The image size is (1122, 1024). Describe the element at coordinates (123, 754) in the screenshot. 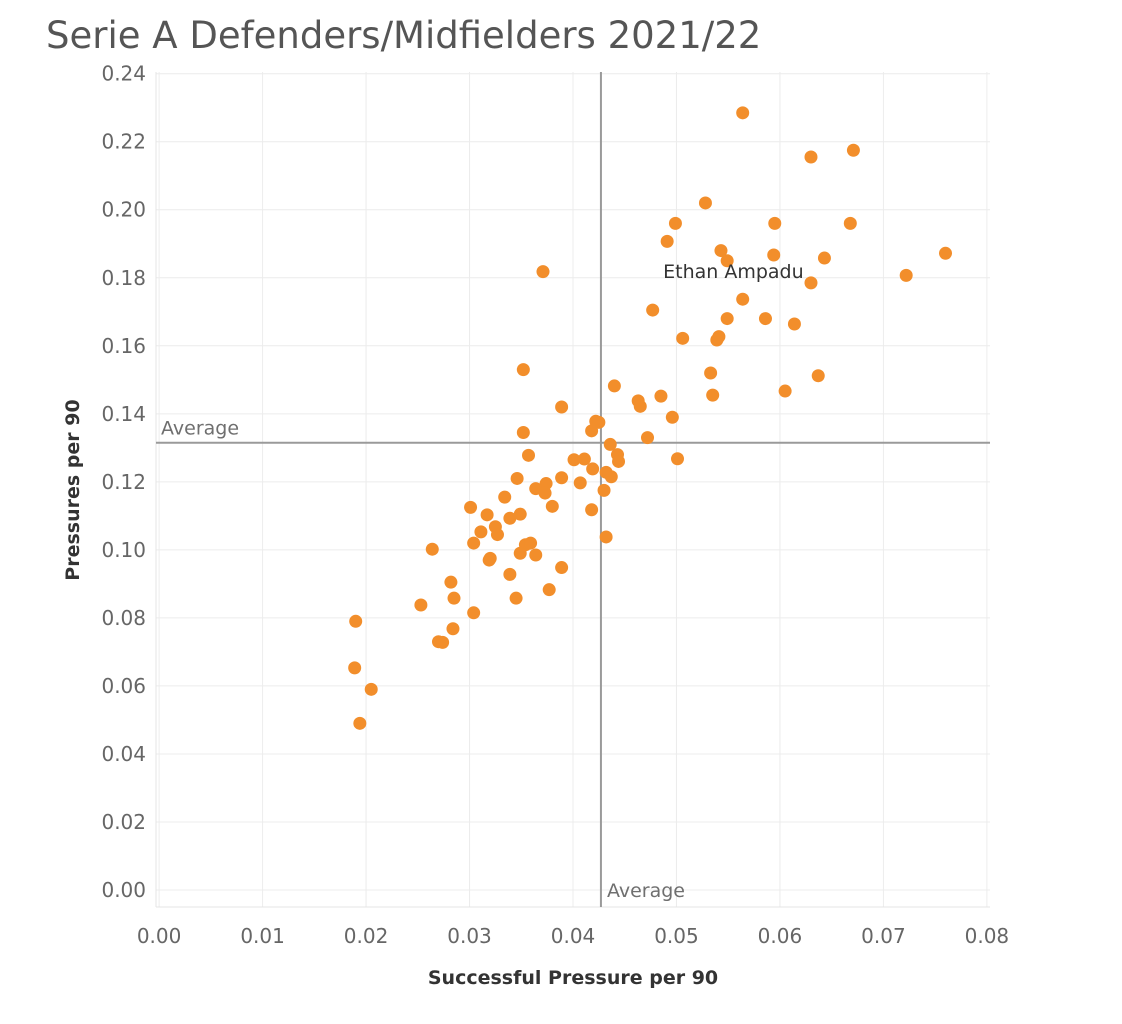

I see `y-tick-label: 0.04` at that location.